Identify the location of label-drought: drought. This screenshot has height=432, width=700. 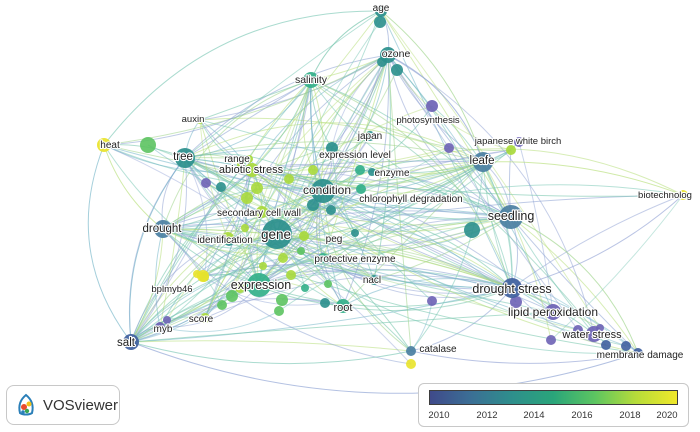
(162, 229).